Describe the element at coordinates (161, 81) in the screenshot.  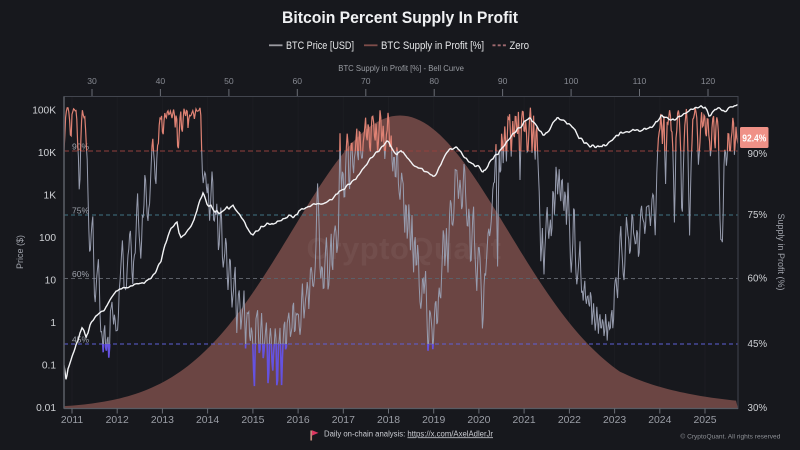
I see `svg-text: 40` at that location.